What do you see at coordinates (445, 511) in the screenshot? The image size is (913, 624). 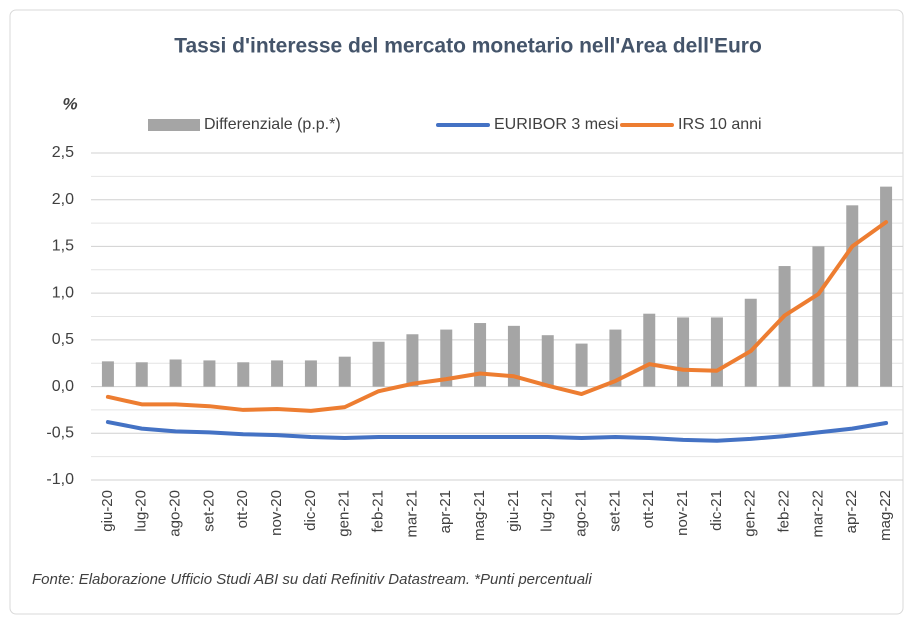 I see `x-tick-label: apr-21` at bounding box center [445, 511].